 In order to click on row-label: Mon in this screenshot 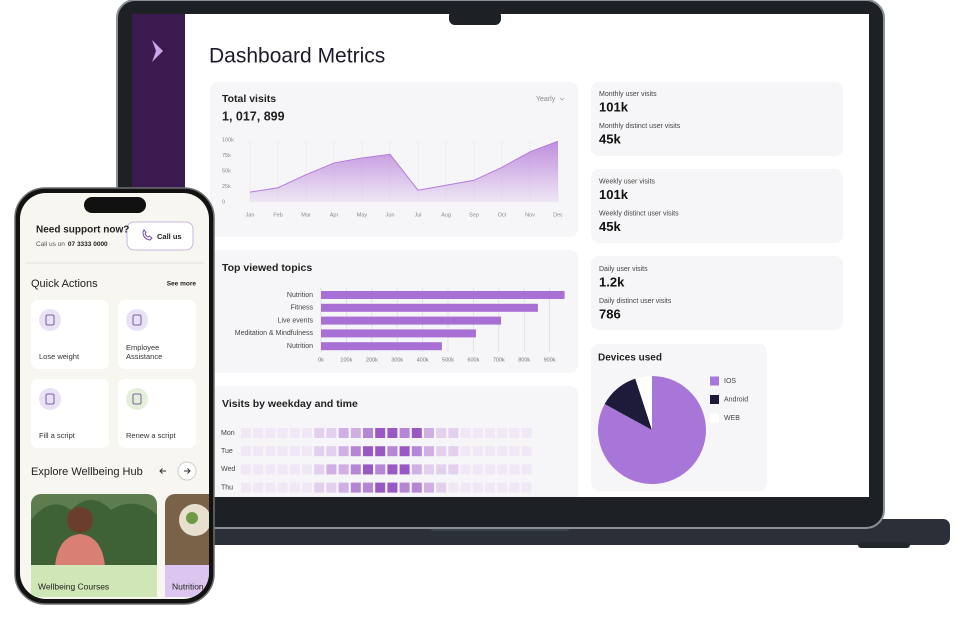, I will do `click(228, 433)`.